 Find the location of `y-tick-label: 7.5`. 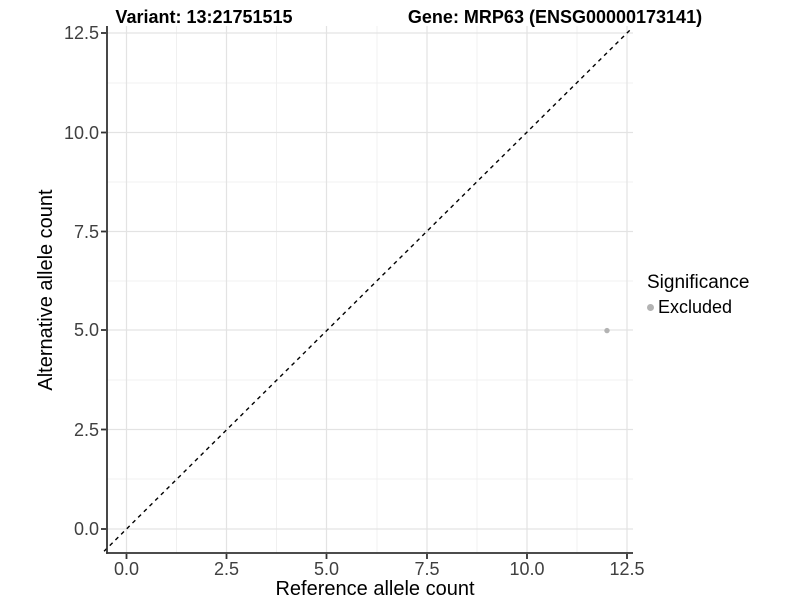

y-tick-label: 7.5 is located at coordinates (86, 231).